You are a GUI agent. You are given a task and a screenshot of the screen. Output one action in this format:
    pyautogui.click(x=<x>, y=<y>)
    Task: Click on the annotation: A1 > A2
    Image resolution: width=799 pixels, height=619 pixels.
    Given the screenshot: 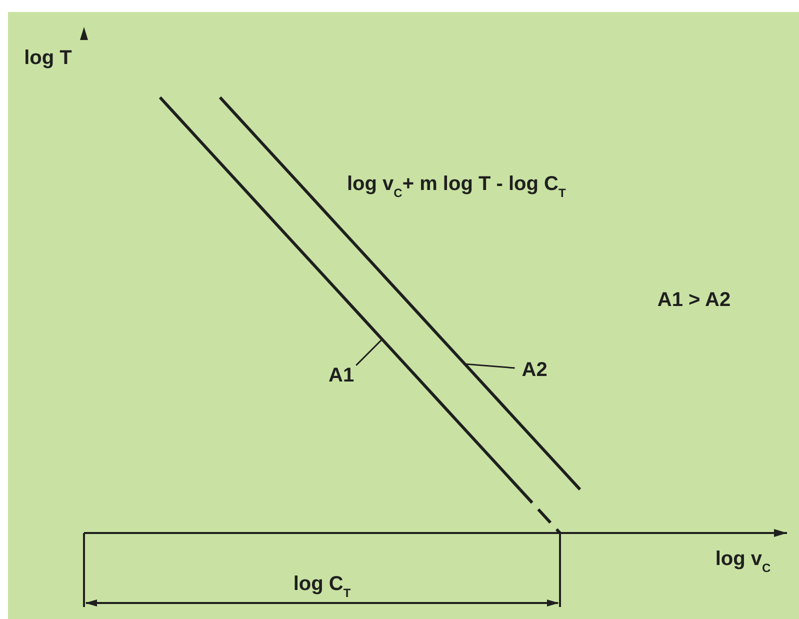 What is the action you would take?
    pyautogui.click(x=694, y=300)
    